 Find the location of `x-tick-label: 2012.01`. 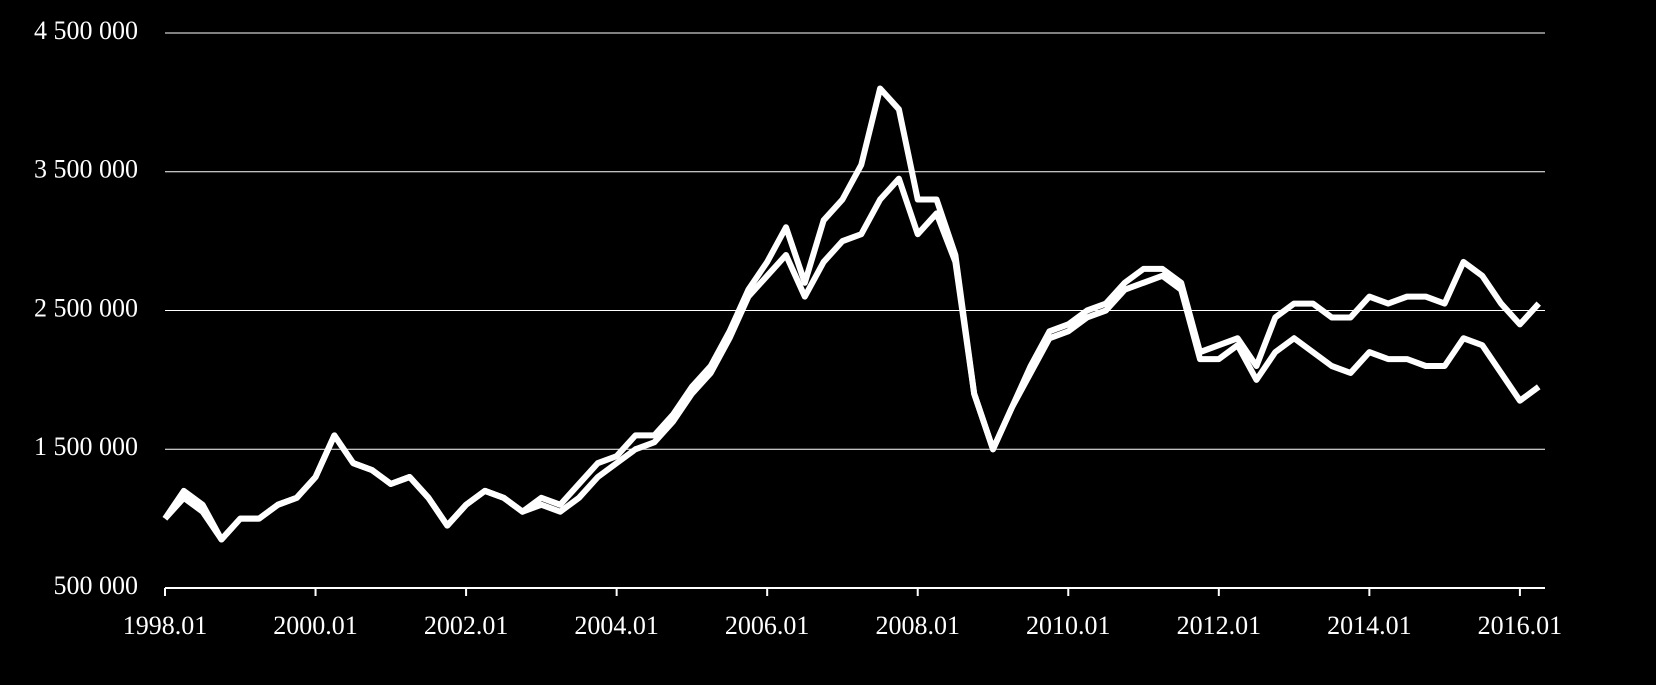

x-tick-label: 2012.01 is located at coordinates (1219, 625).